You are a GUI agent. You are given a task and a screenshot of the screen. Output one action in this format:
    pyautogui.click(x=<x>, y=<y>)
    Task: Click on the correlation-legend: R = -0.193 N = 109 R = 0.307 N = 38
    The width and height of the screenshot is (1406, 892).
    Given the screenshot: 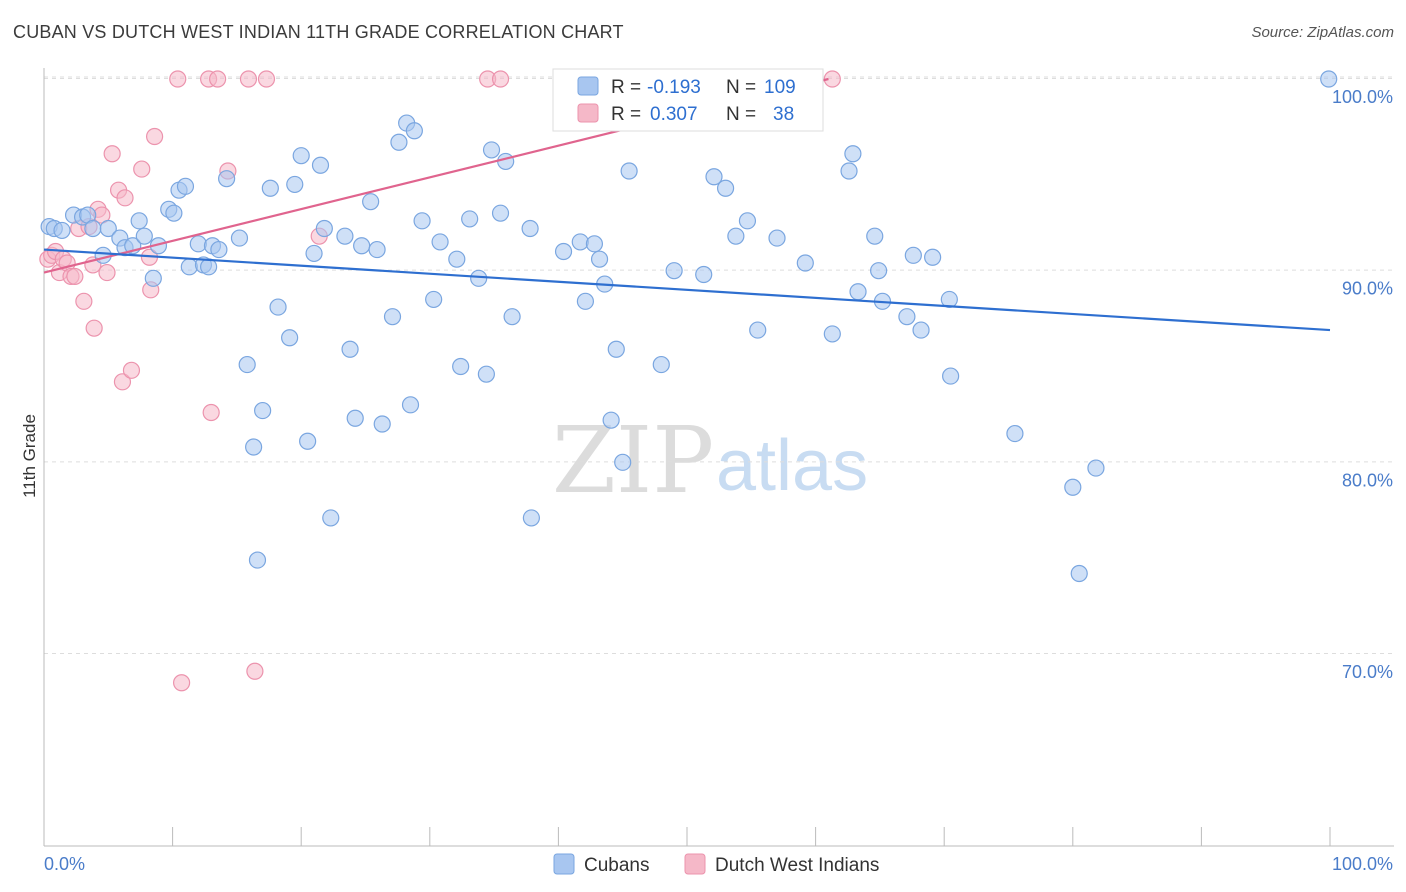 What is the action you would take?
    pyautogui.click(x=688, y=100)
    